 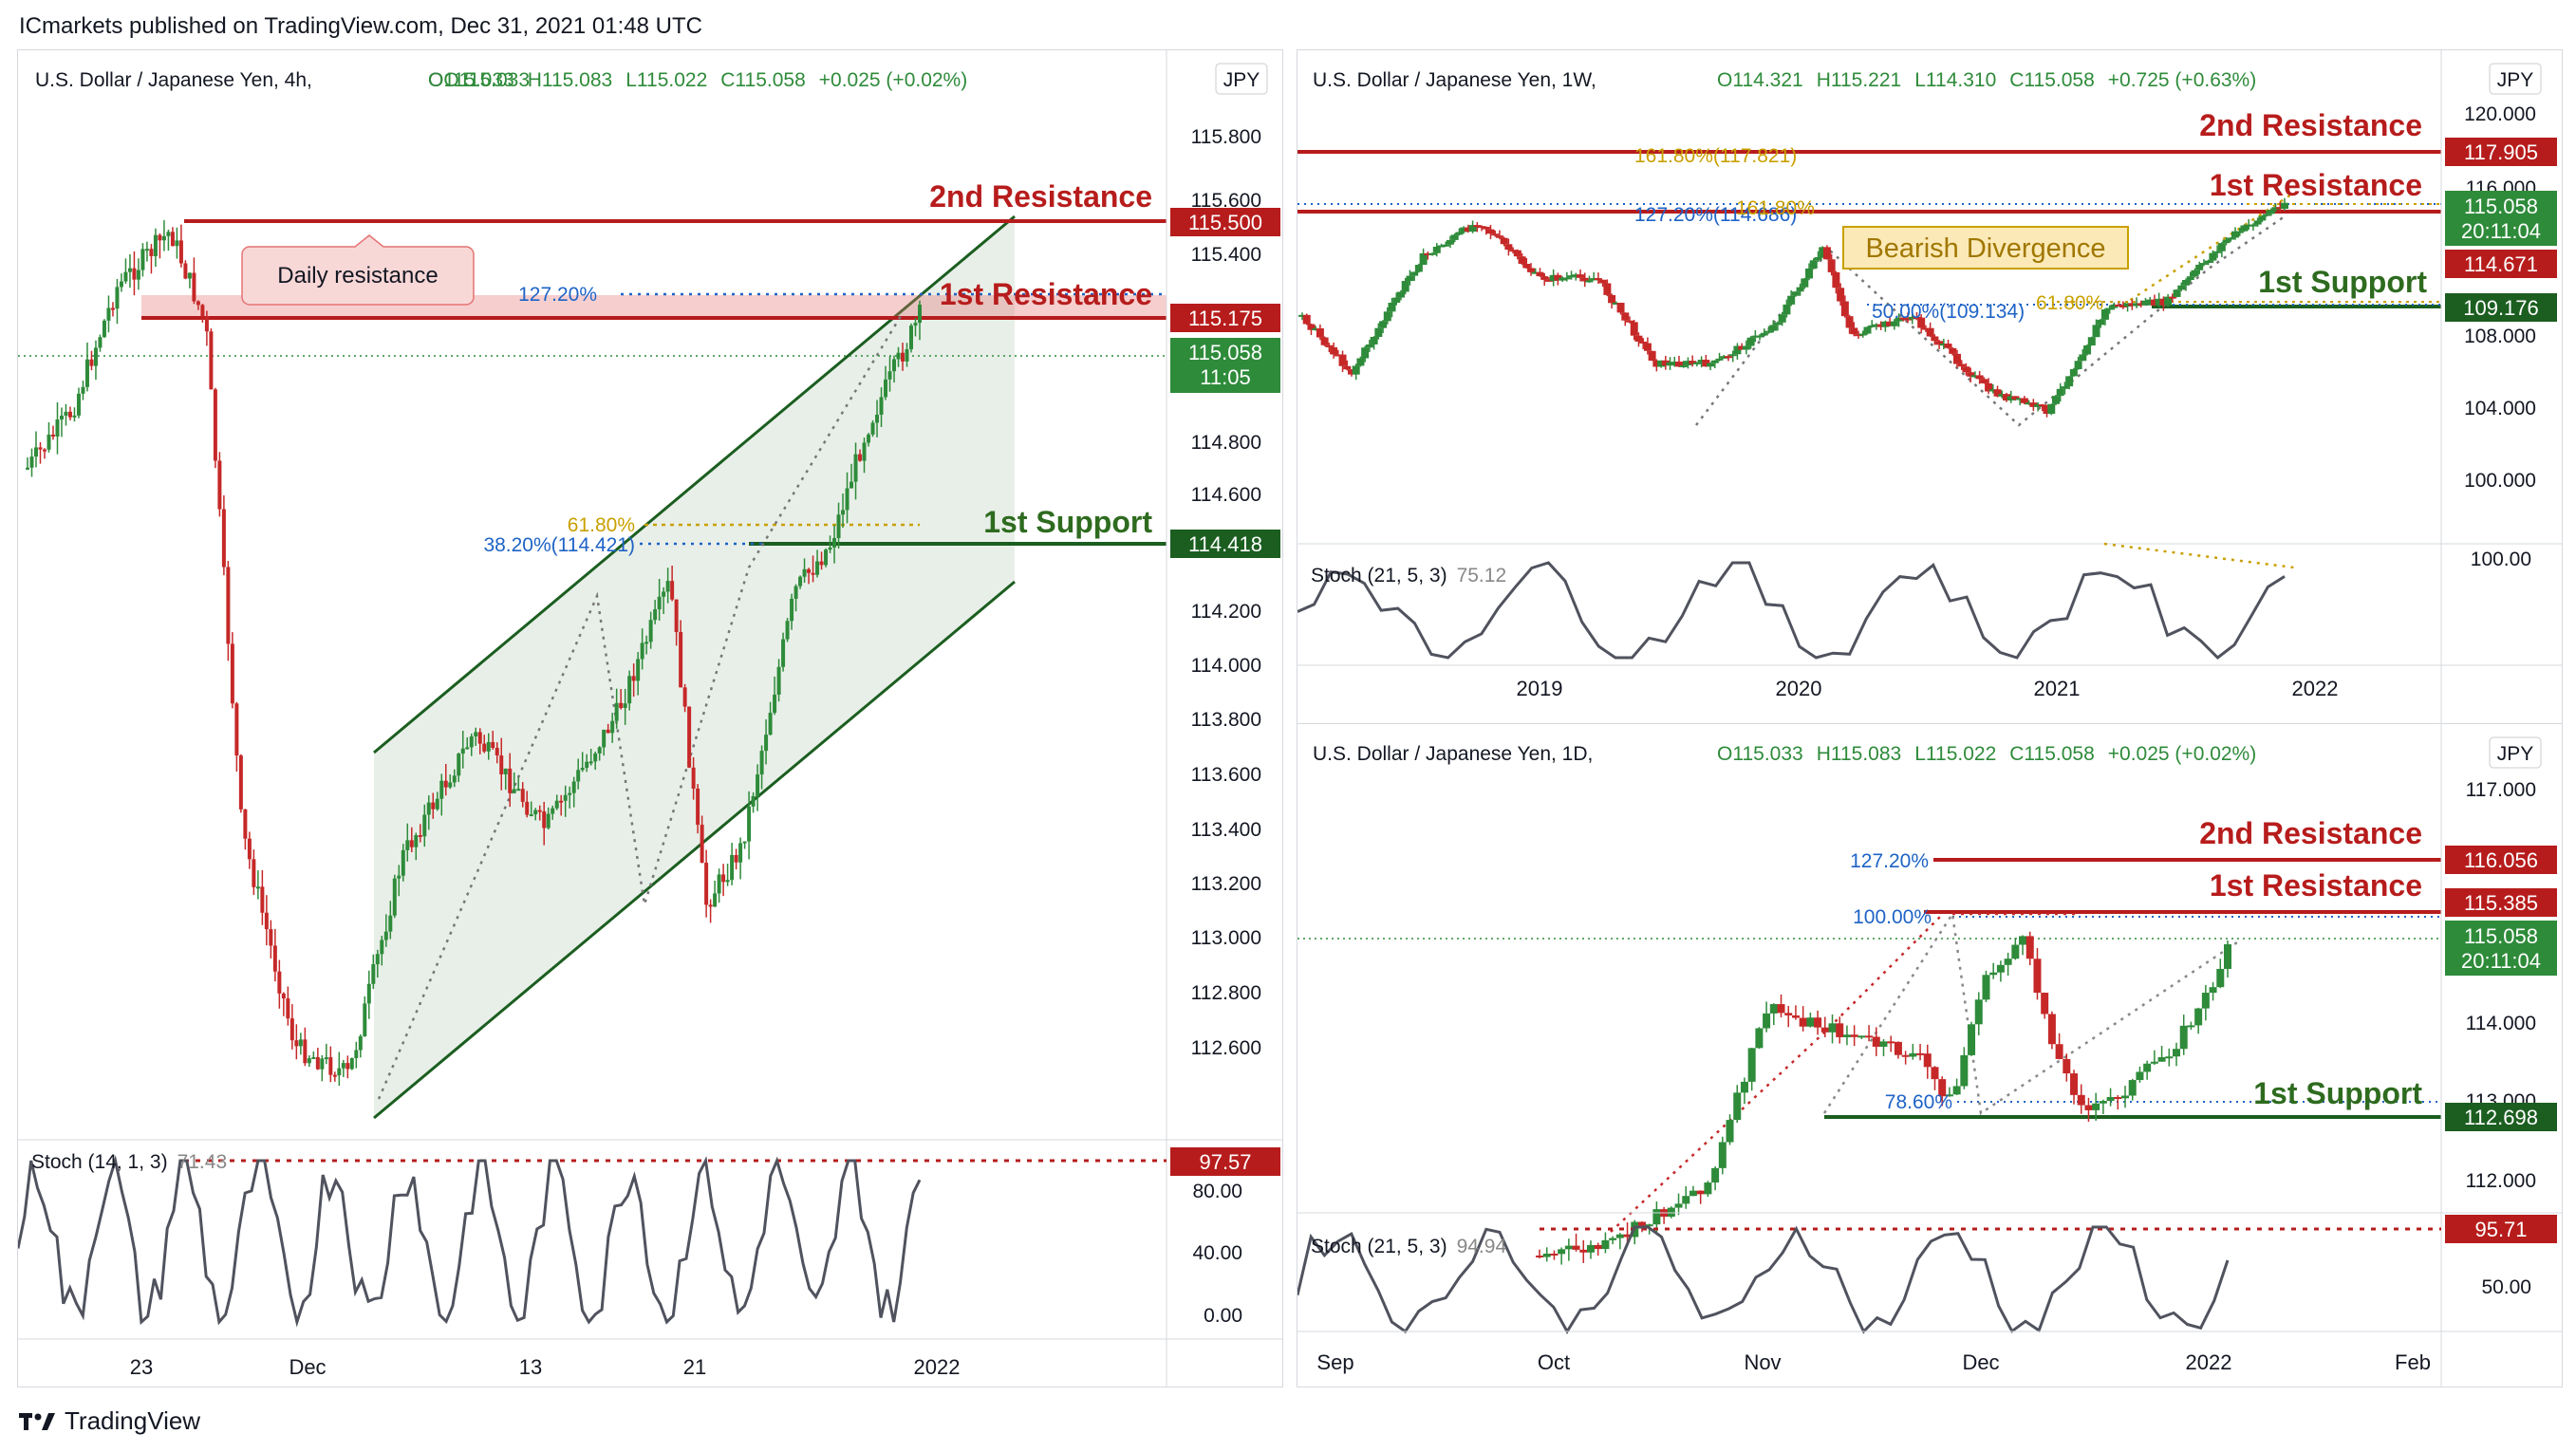 I want to click on price-tag-2nd-resistance, so click(x=1225, y=222).